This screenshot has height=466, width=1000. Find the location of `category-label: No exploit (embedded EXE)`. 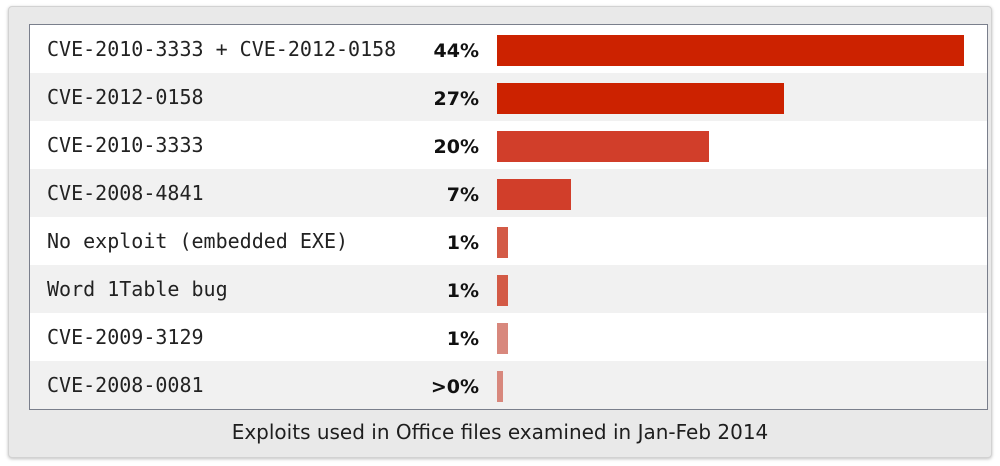

category-label: No exploit (embedded EXE) is located at coordinates (198, 241).